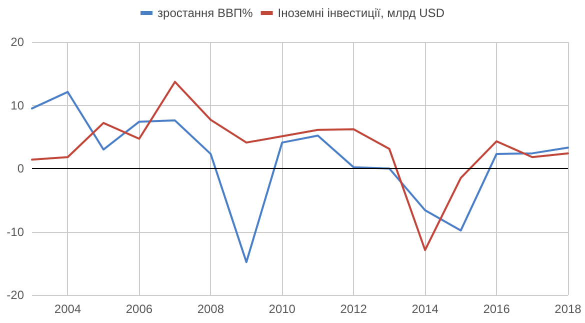  Describe the element at coordinates (15, 231) in the screenshot. I see `y-tick-label: -10` at that location.